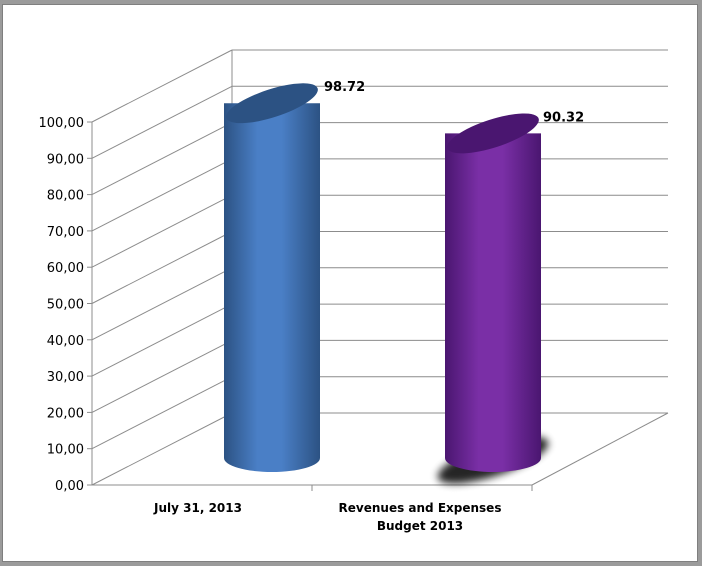 The image size is (702, 566). I want to click on category-label-1: Revenues and Expenses, so click(420, 508).